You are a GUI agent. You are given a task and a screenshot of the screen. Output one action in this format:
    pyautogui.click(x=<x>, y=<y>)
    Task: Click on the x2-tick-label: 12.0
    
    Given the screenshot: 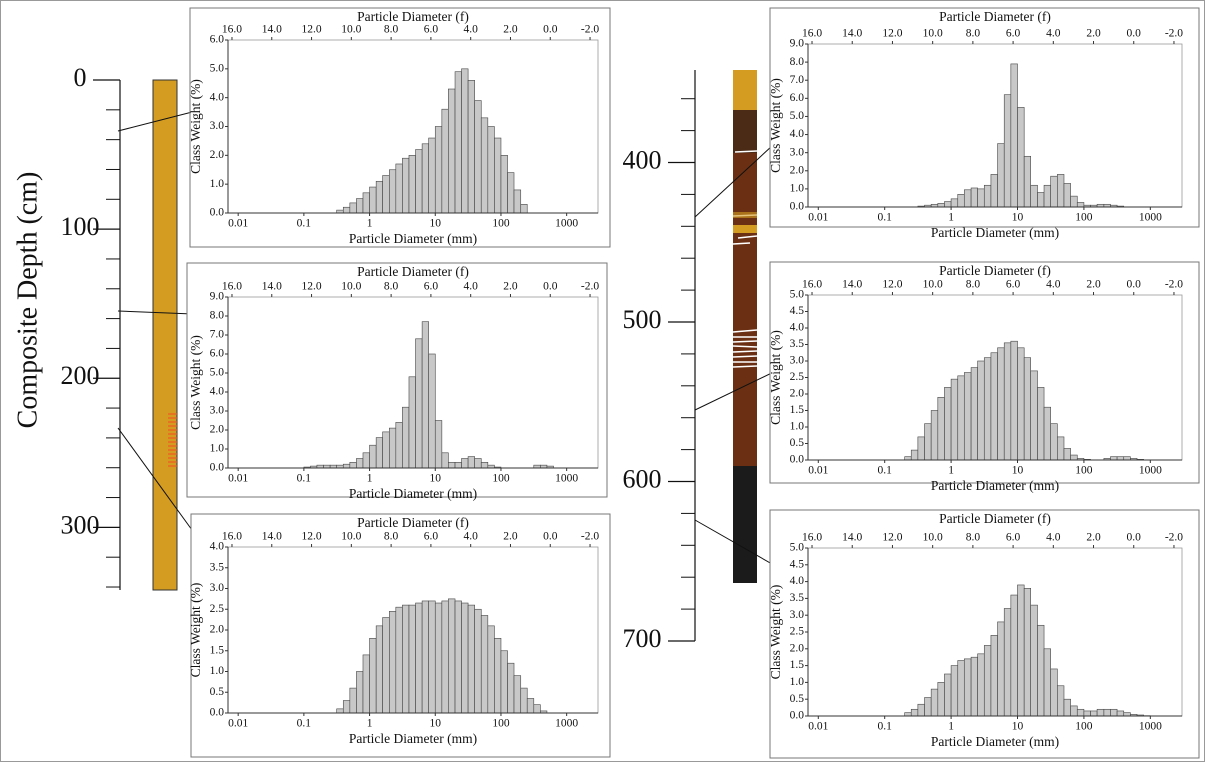 What is the action you would take?
    pyautogui.click(x=892, y=34)
    